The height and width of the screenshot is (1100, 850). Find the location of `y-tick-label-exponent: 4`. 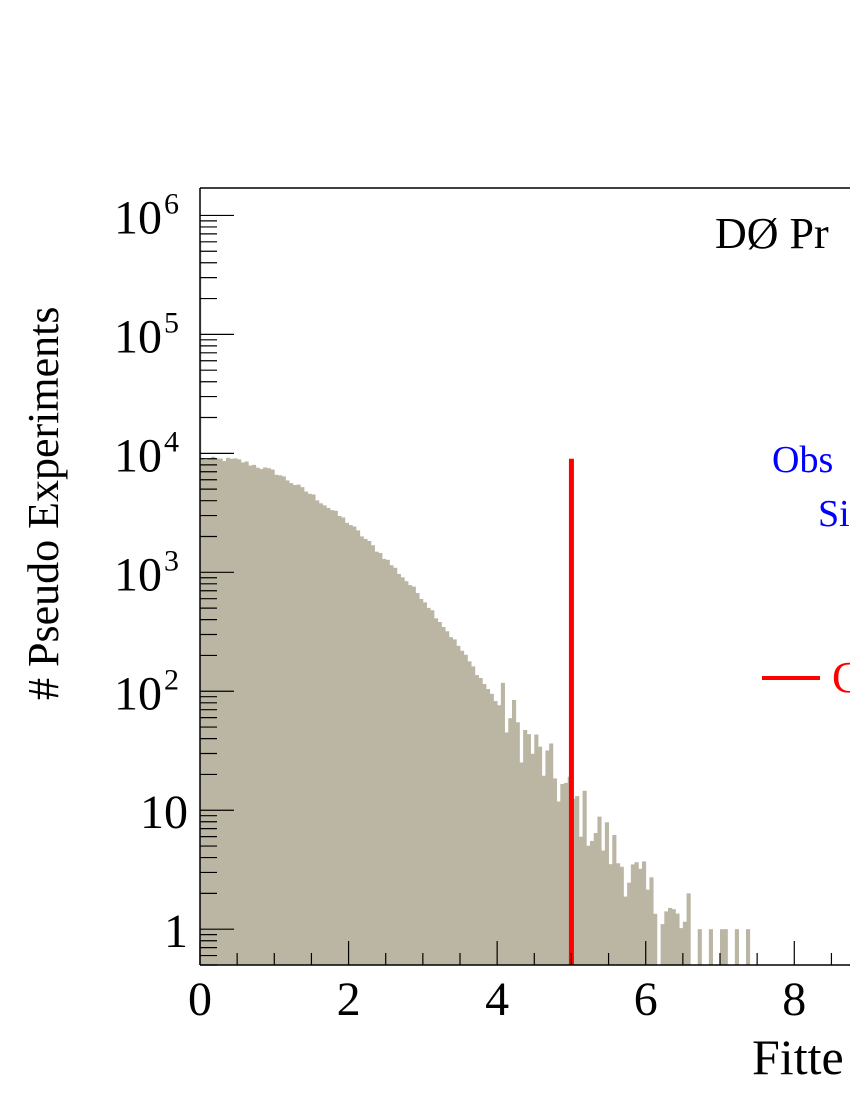

y-tick-label-exponent: 4 is located at coordinates (171, 441).